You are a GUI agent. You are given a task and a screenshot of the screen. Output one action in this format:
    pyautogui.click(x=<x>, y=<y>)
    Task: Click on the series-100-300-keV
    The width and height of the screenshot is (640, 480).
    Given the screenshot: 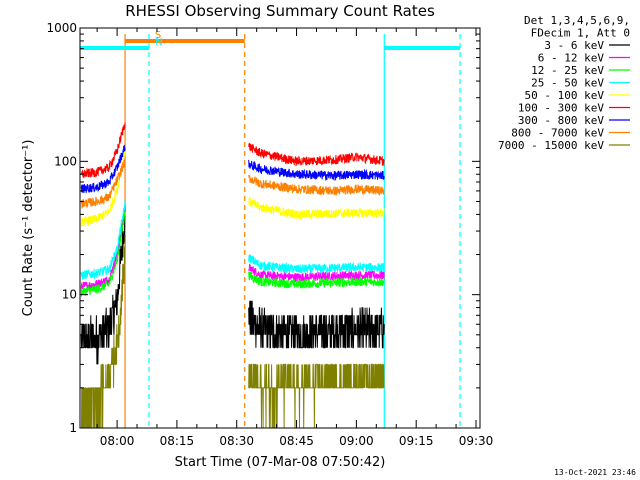 What is the action you would take?
    pyautogui.click(x=232, y=150)
    